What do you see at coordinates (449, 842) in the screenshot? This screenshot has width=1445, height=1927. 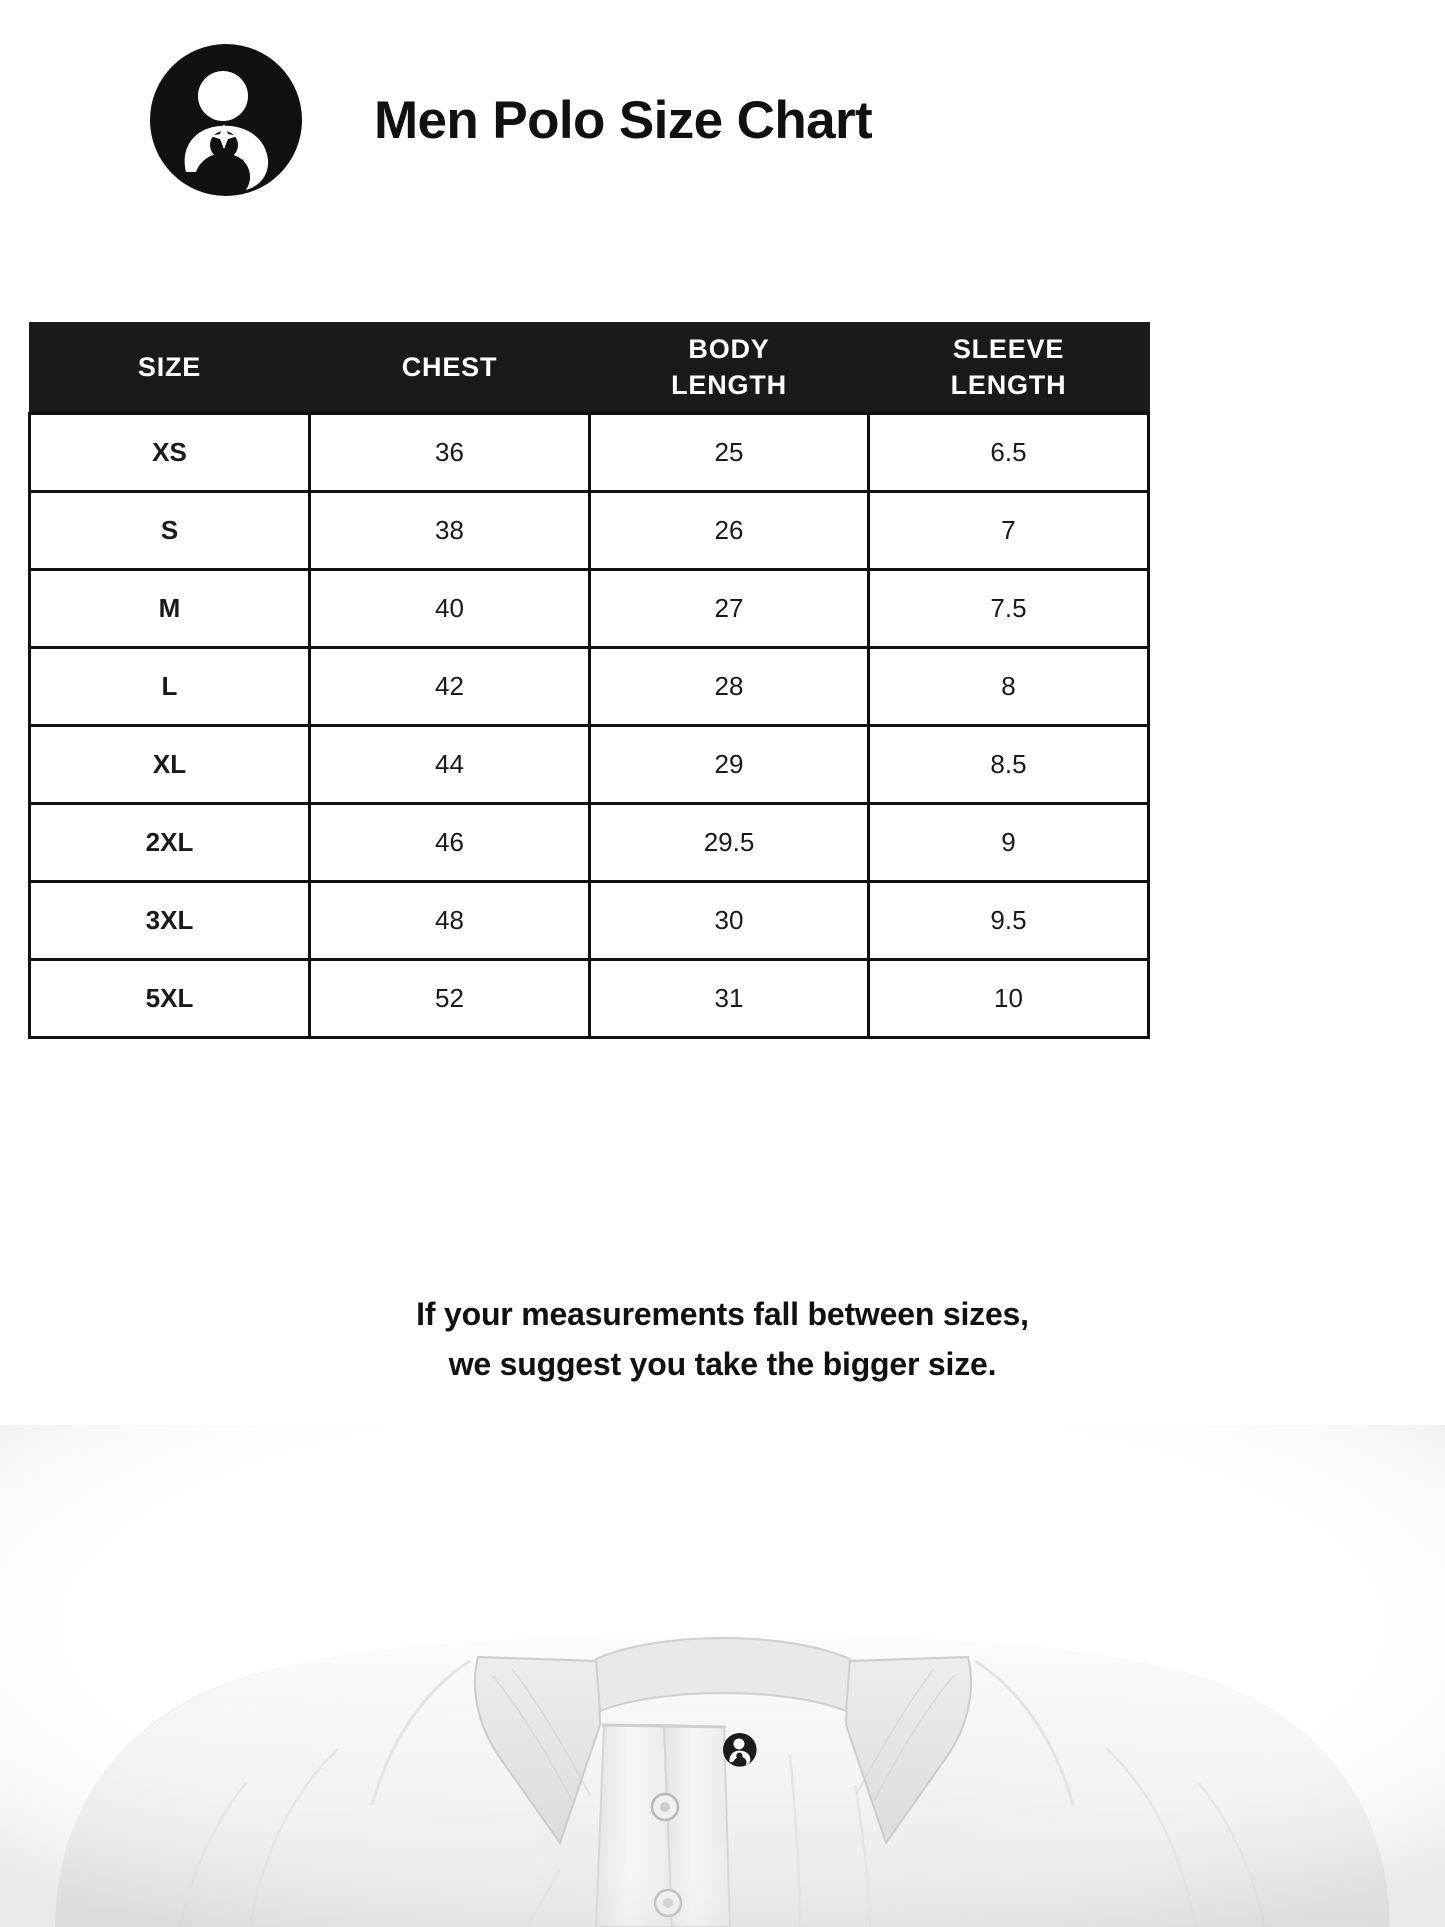 I see `cell-chest: 46` at bounding box center [449, 842].